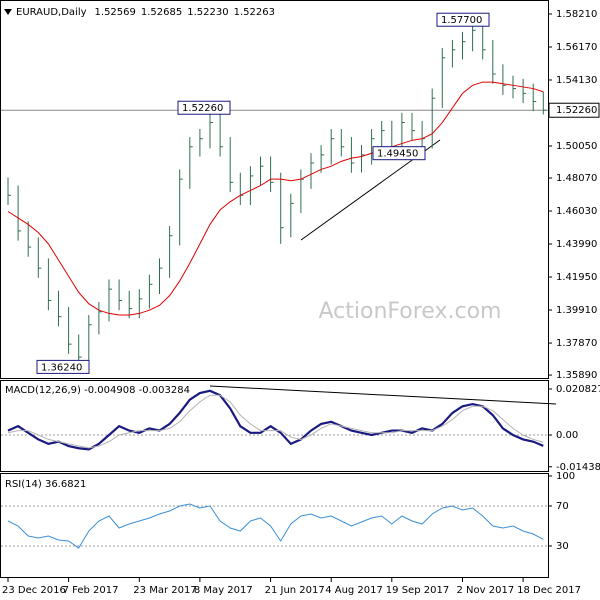 This screenshot has height=600, width=600. I want to click on chart-header: EURAUD,Daily 1.52569 1.52685 1.52230 1.52263, so click(145, 12).